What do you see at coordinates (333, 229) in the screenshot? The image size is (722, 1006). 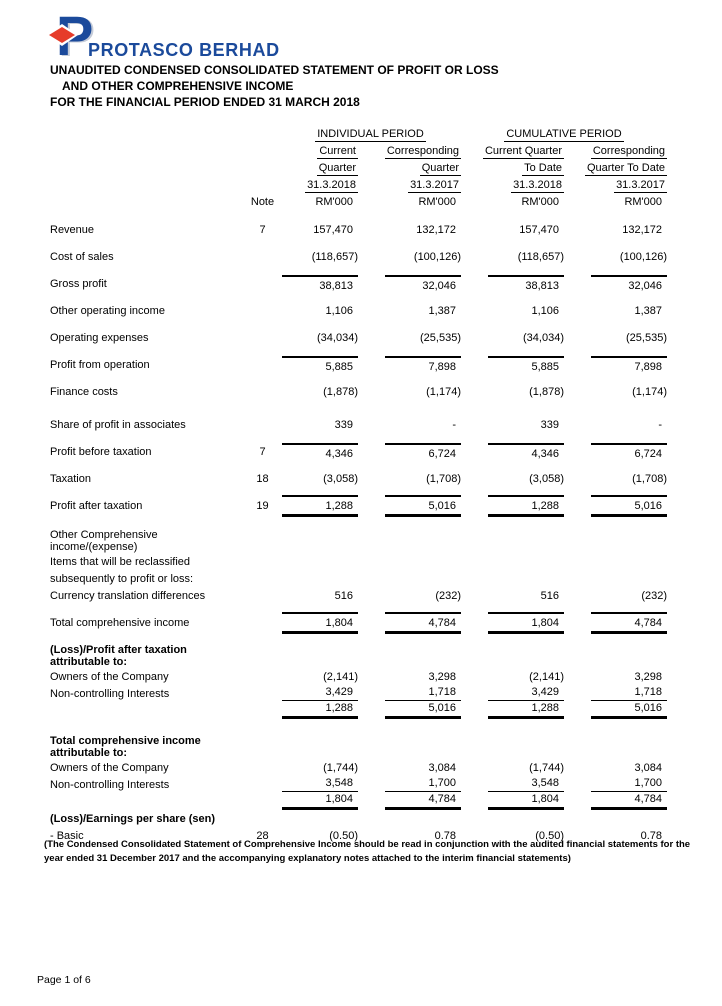 I see `row-value: 157,470` at bounding box center [333, 229].